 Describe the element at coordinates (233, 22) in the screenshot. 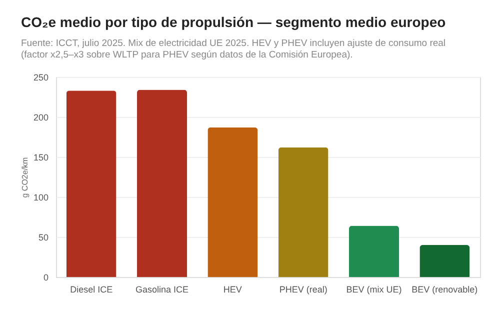

I see `chart-title: CO₂e medio por tipo de propulsión — segmento medio europeo` at that location.